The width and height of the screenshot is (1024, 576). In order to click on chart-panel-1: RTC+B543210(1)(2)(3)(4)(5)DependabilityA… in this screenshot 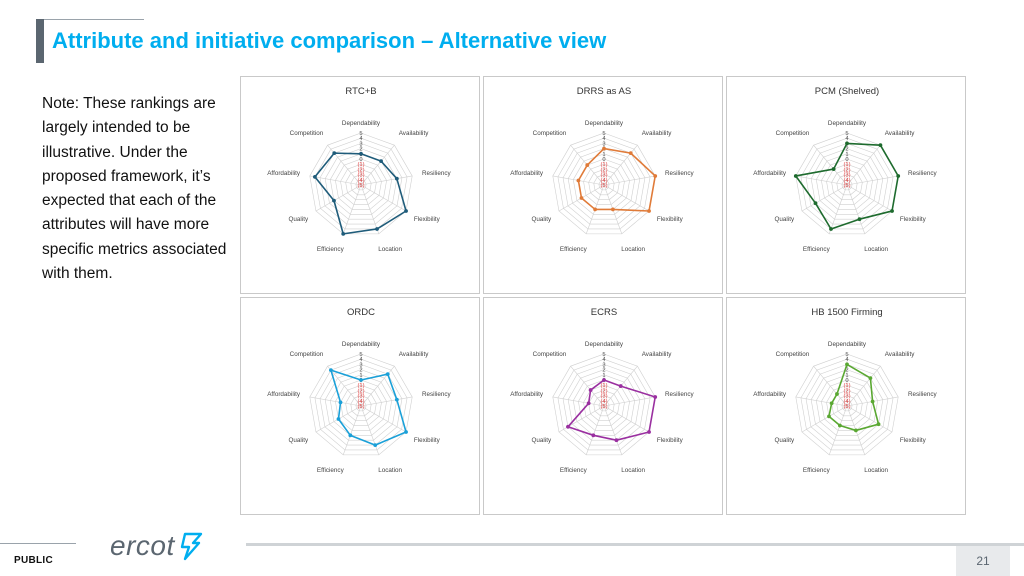, I will do `click(360, 185)`.